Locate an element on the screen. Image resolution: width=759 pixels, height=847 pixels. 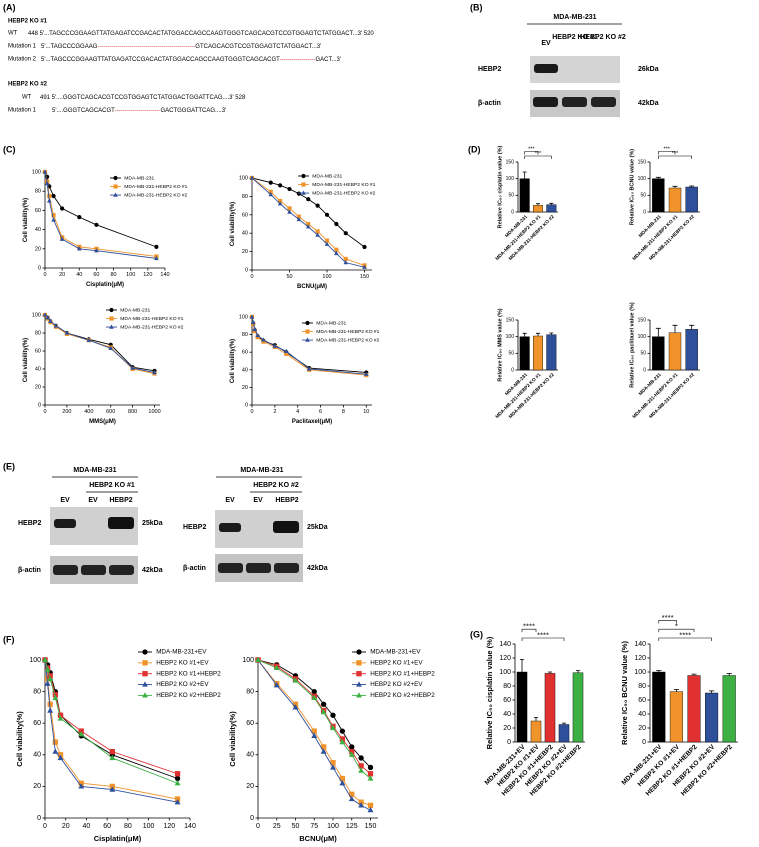
x-tick-label: 120 is located at coordinates (147, 275).